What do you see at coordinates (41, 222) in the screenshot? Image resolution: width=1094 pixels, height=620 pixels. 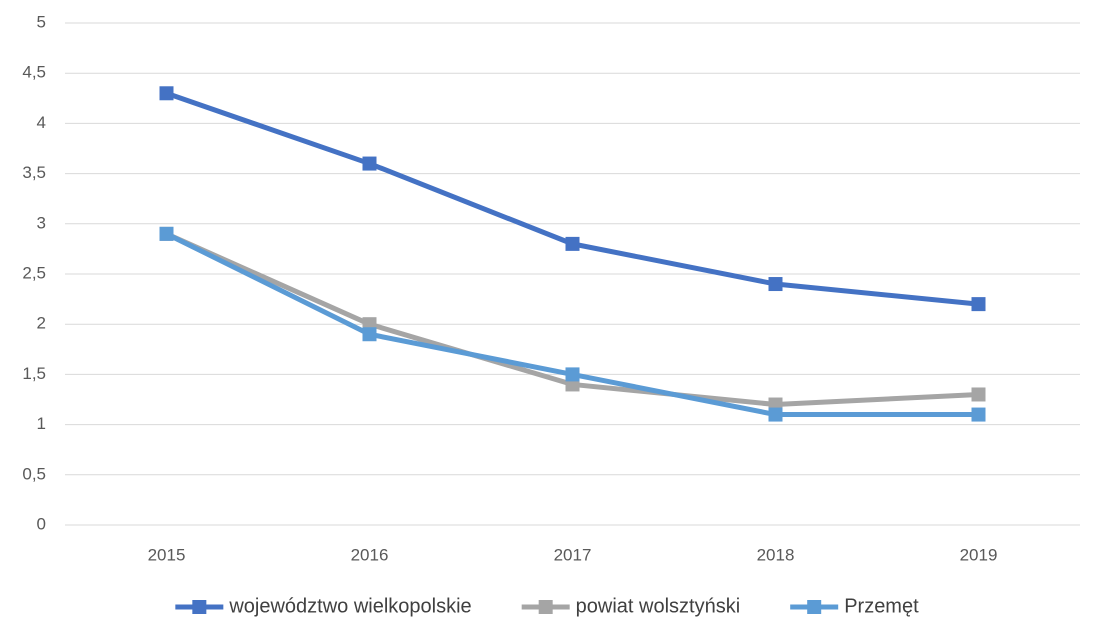 I see `y-tick-label: 3` at bounding box center [41, 222].